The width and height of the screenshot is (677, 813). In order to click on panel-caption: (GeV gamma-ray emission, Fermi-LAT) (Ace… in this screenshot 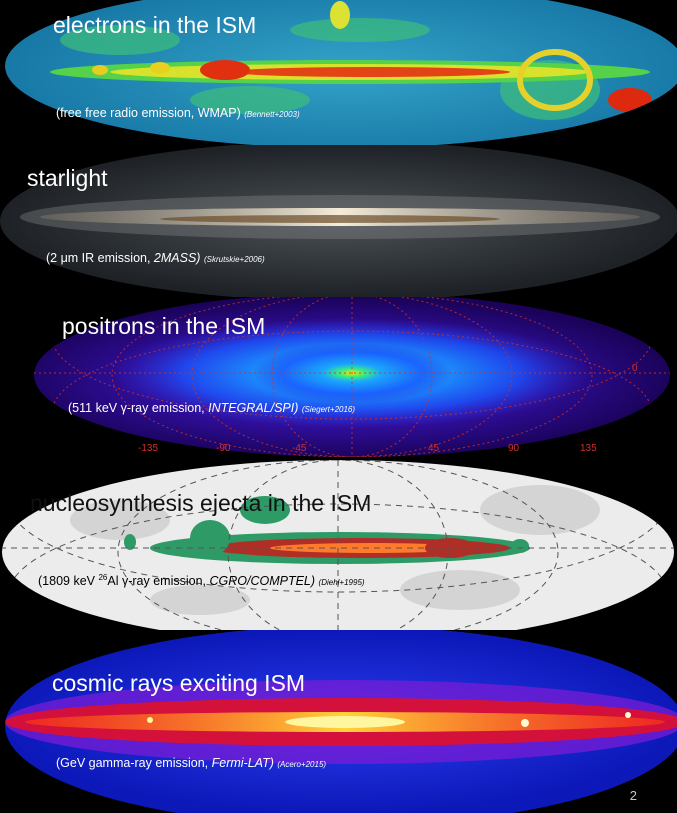, I will do `click(191, 763)`.